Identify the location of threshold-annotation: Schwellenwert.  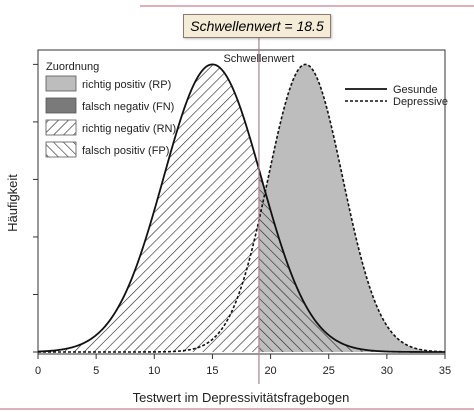
(258, 59).